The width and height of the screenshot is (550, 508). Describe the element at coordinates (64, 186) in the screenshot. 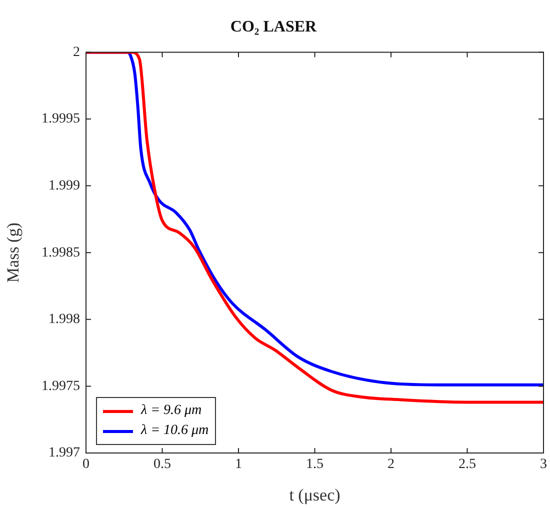

I see `y-tick-label: 1.999` at that location.